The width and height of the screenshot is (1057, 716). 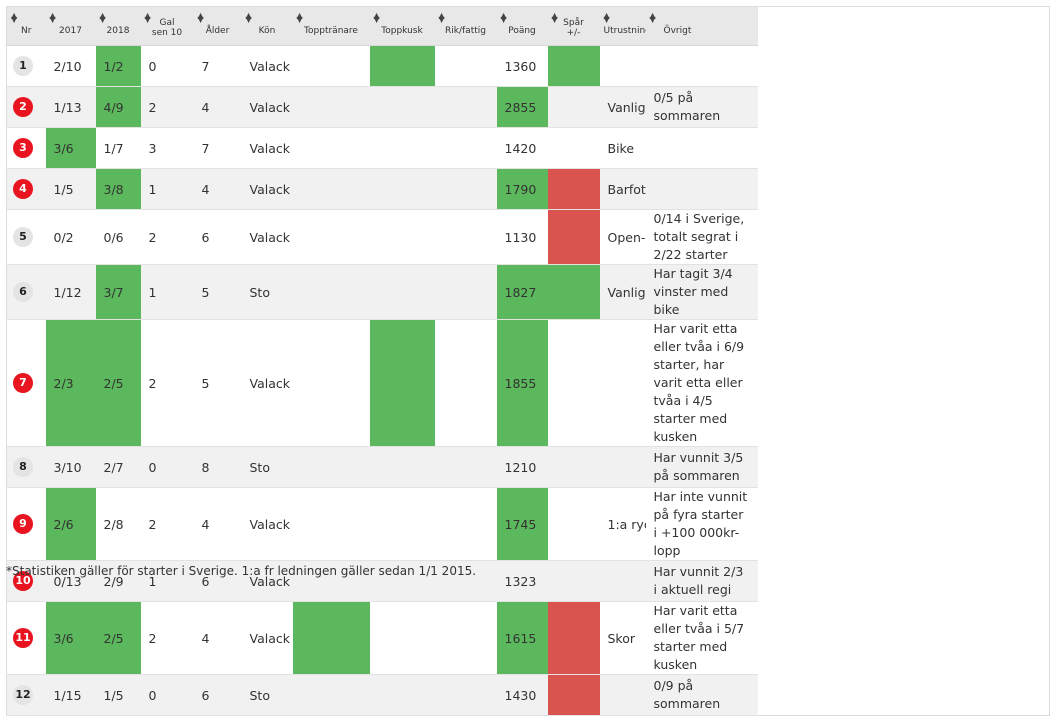 What do you see at coordinates (26, 26) in the screenshot?
I see `sort-header-nr: ▲ ▼ Nr` at bounding box center [26, 26].